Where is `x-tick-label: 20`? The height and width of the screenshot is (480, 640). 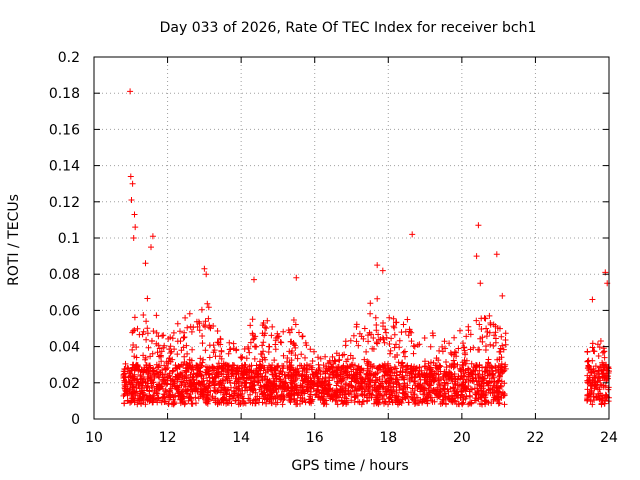
x-tick-label: 20 is located at coordinates (462, 438).